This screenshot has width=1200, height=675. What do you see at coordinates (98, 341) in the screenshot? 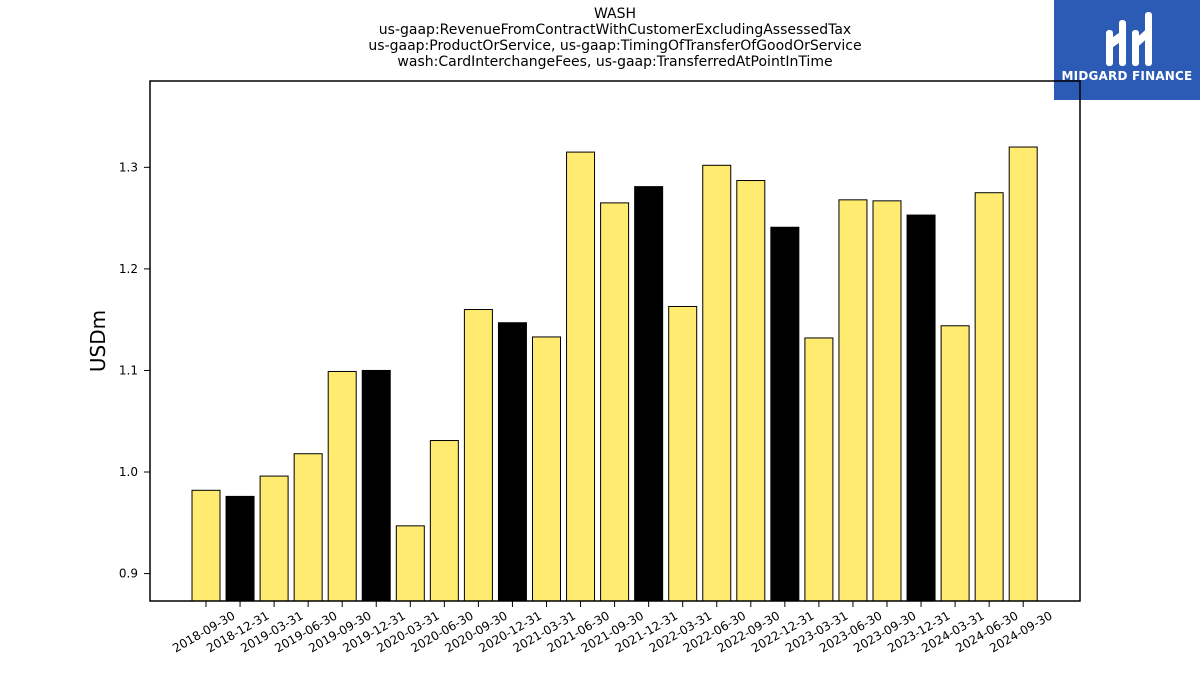
I see `y-axis-label: USDm` at bounding box center [98, 341].